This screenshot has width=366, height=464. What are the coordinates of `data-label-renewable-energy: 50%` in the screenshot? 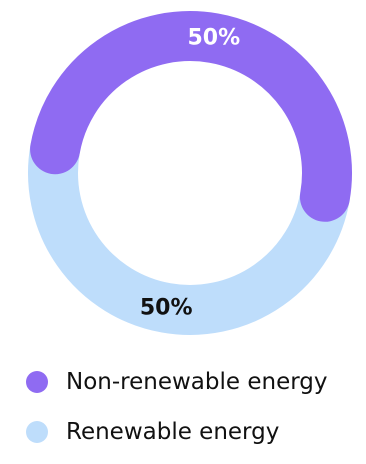 It's located at (166, 307).